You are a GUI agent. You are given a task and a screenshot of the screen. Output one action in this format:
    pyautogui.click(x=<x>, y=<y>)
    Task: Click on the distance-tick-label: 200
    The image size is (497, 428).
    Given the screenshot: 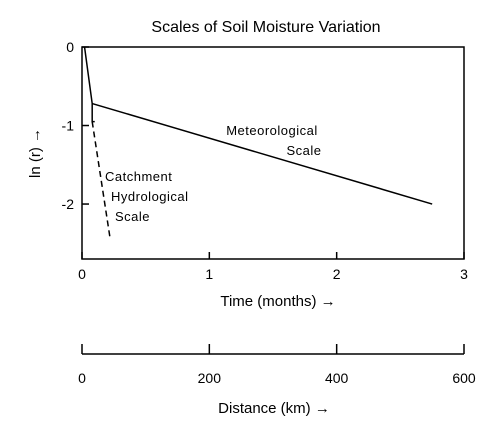 What is the action you would take?
    pyautogui.click(x=210, y=378)
    